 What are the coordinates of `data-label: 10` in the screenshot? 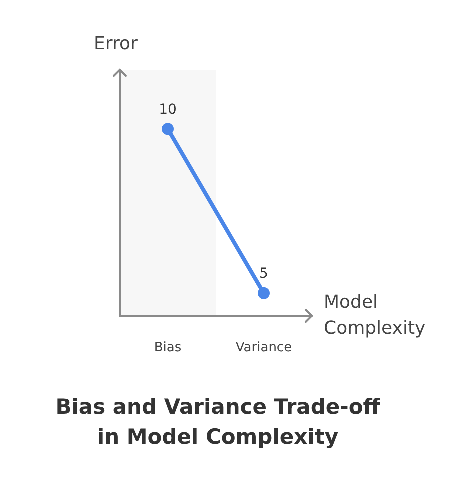 It's located at (168, 110).